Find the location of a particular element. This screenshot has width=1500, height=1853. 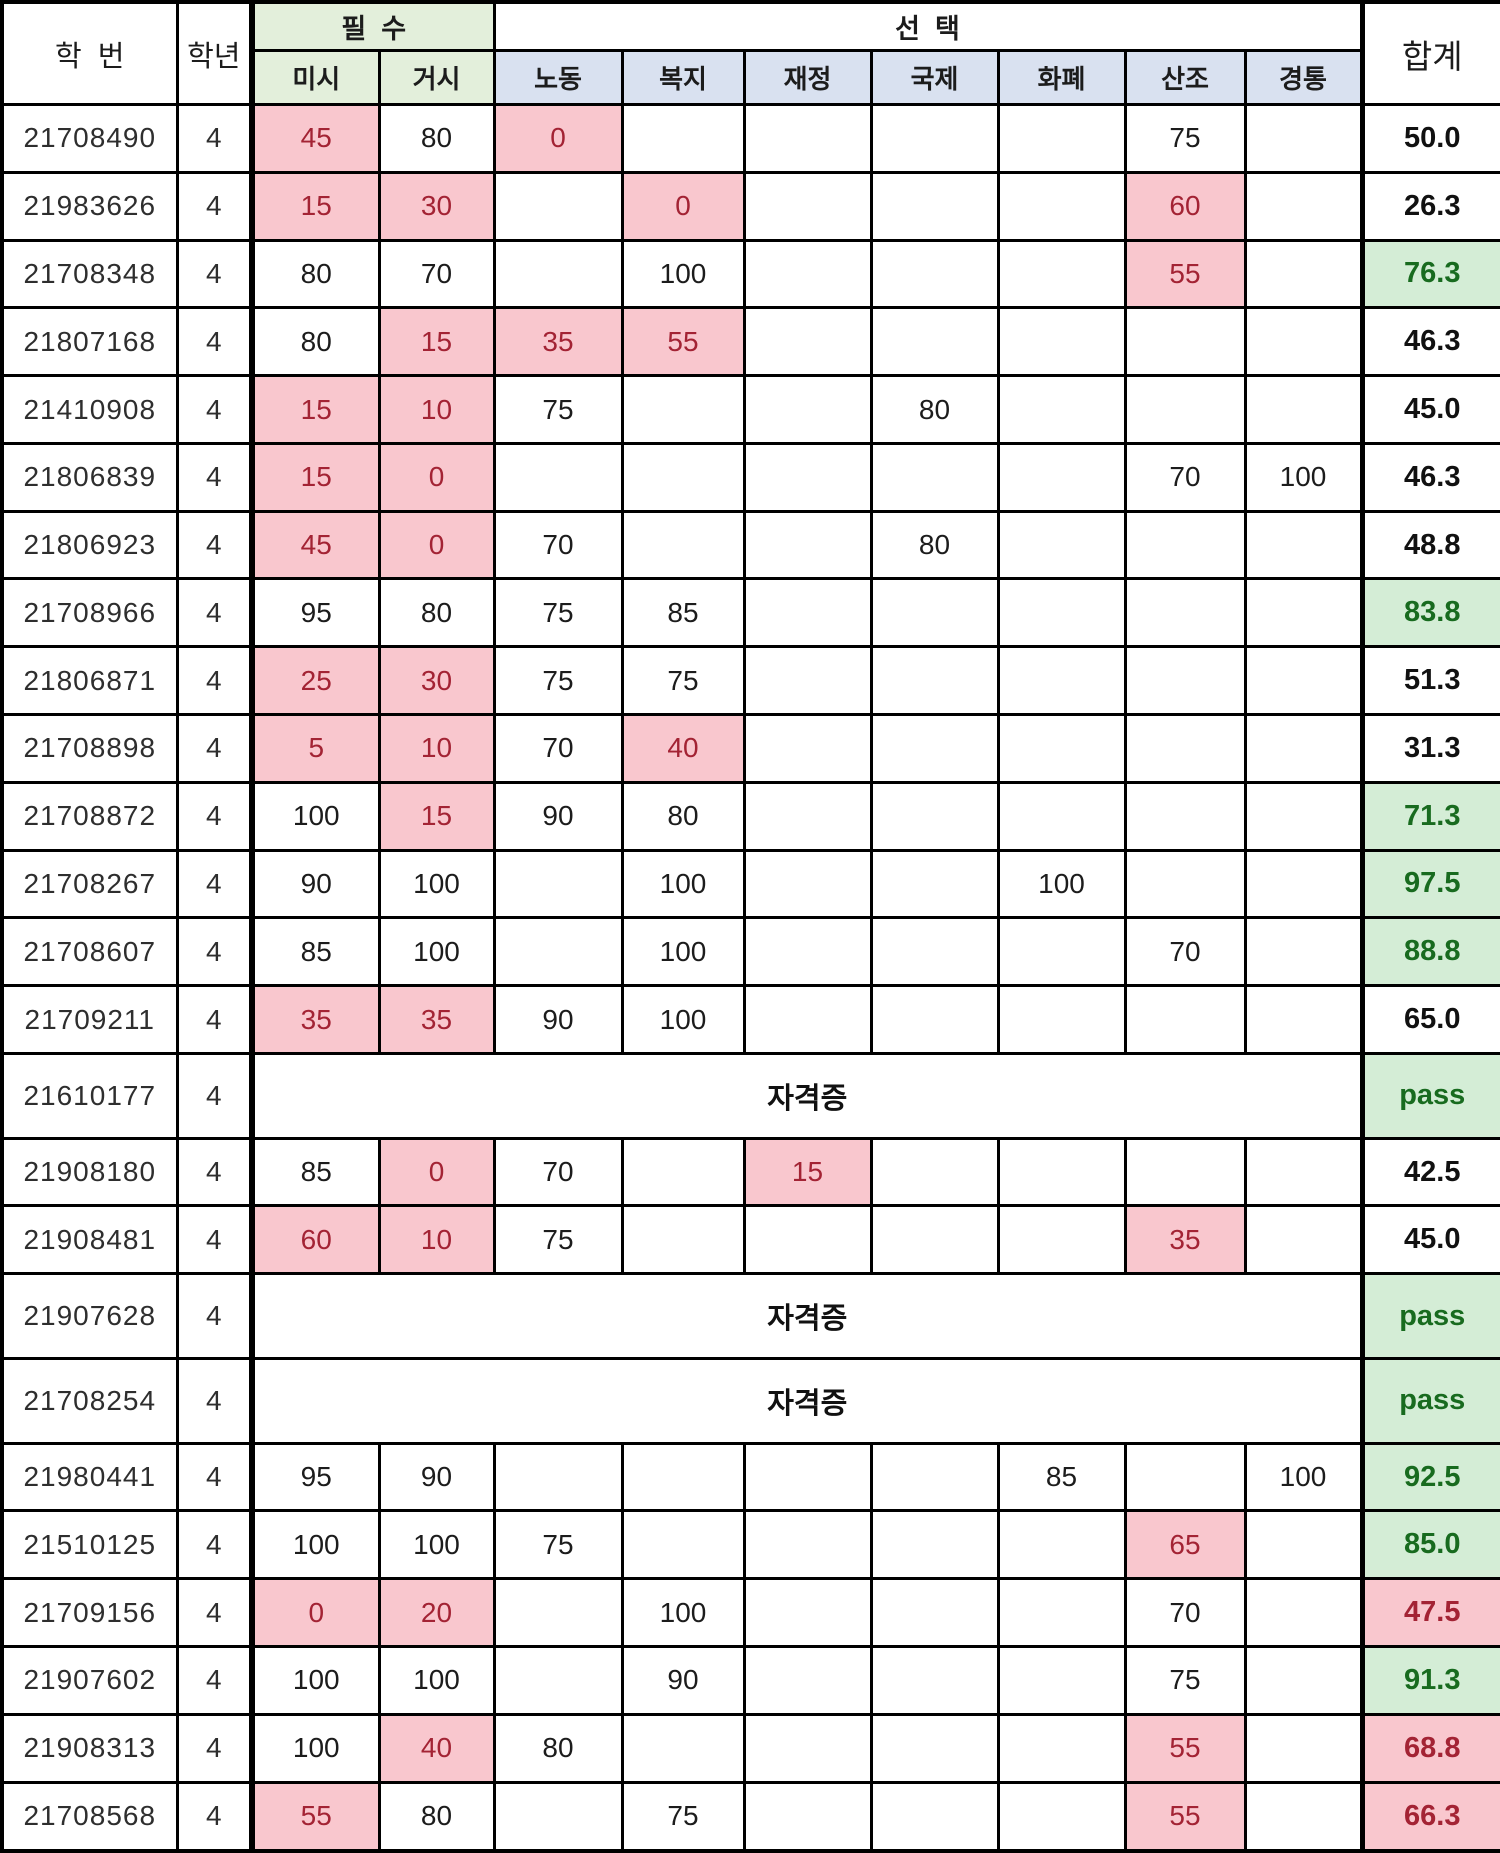

student-id-cell: 21708568 is located at coordinates (89, 1816).